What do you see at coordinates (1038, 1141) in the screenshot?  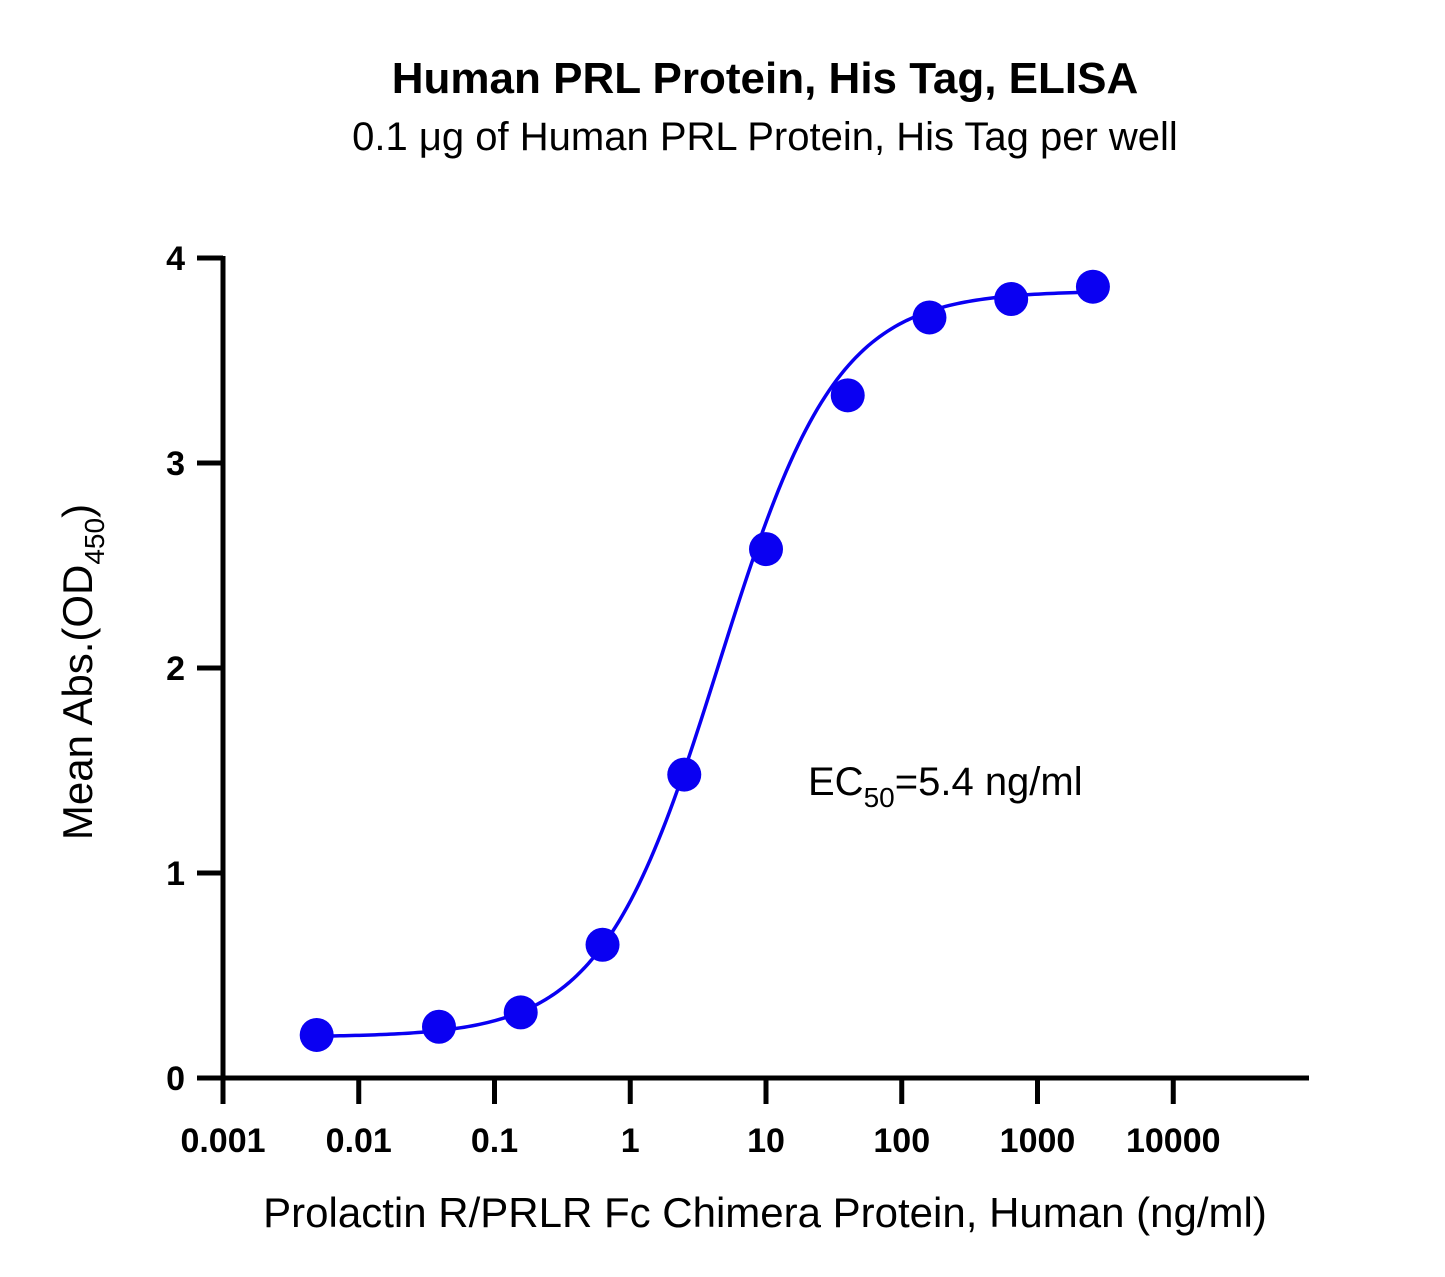 I see `x-tick-label-6: 1000` at bounding box center [1038, 1141].